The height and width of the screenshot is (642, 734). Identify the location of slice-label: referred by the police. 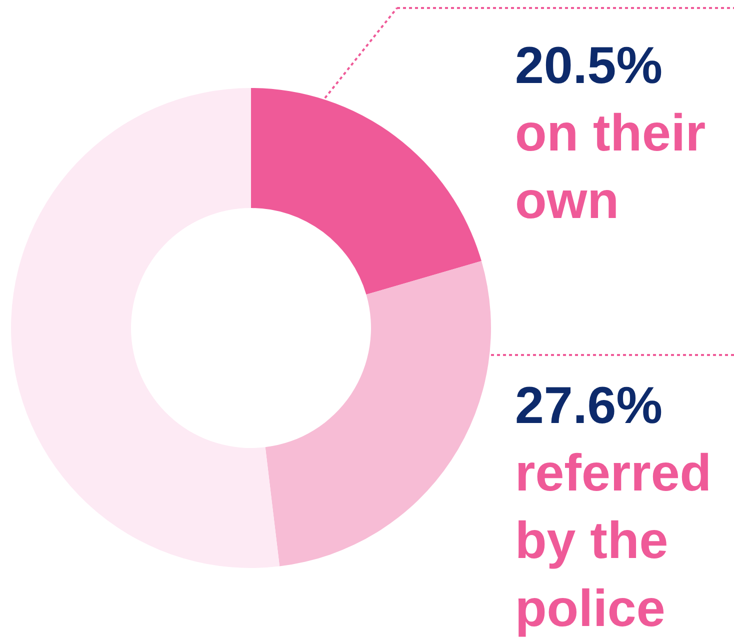
(613, 541).